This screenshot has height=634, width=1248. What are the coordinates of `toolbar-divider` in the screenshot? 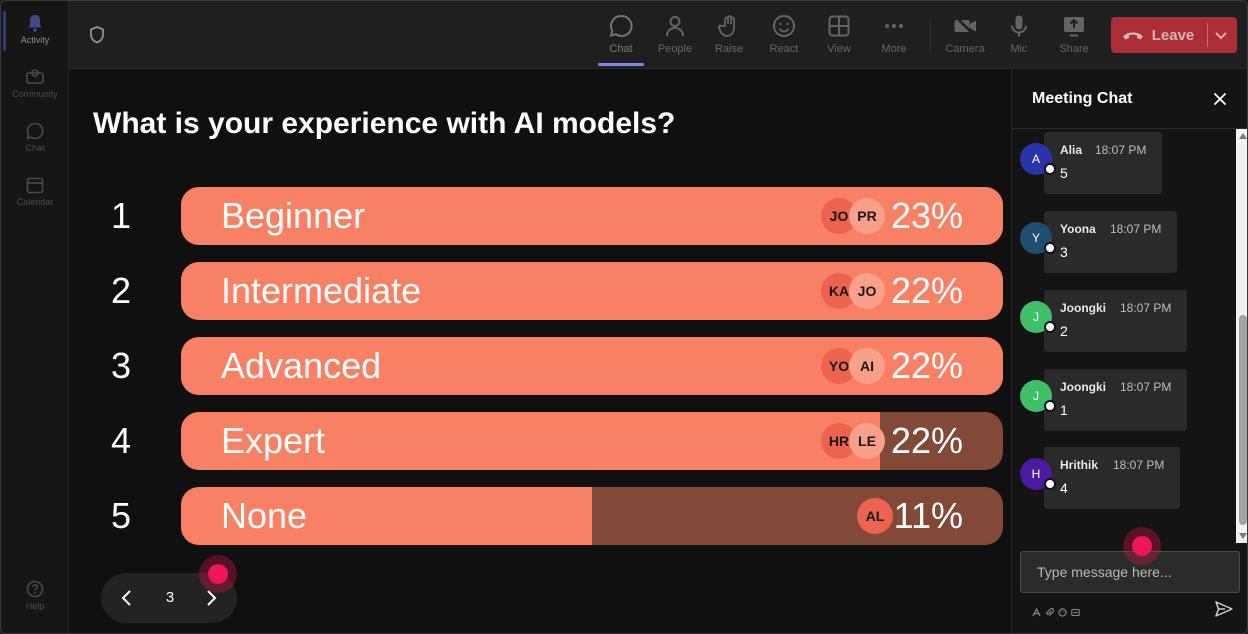 It's located at (930, 36).